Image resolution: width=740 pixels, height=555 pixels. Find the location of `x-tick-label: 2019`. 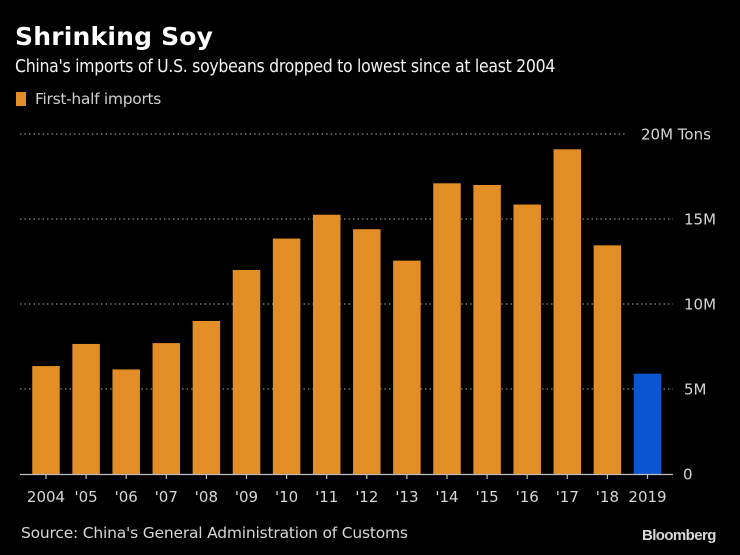

x-tick-label: 2019 is located at coordinates (647, 497).